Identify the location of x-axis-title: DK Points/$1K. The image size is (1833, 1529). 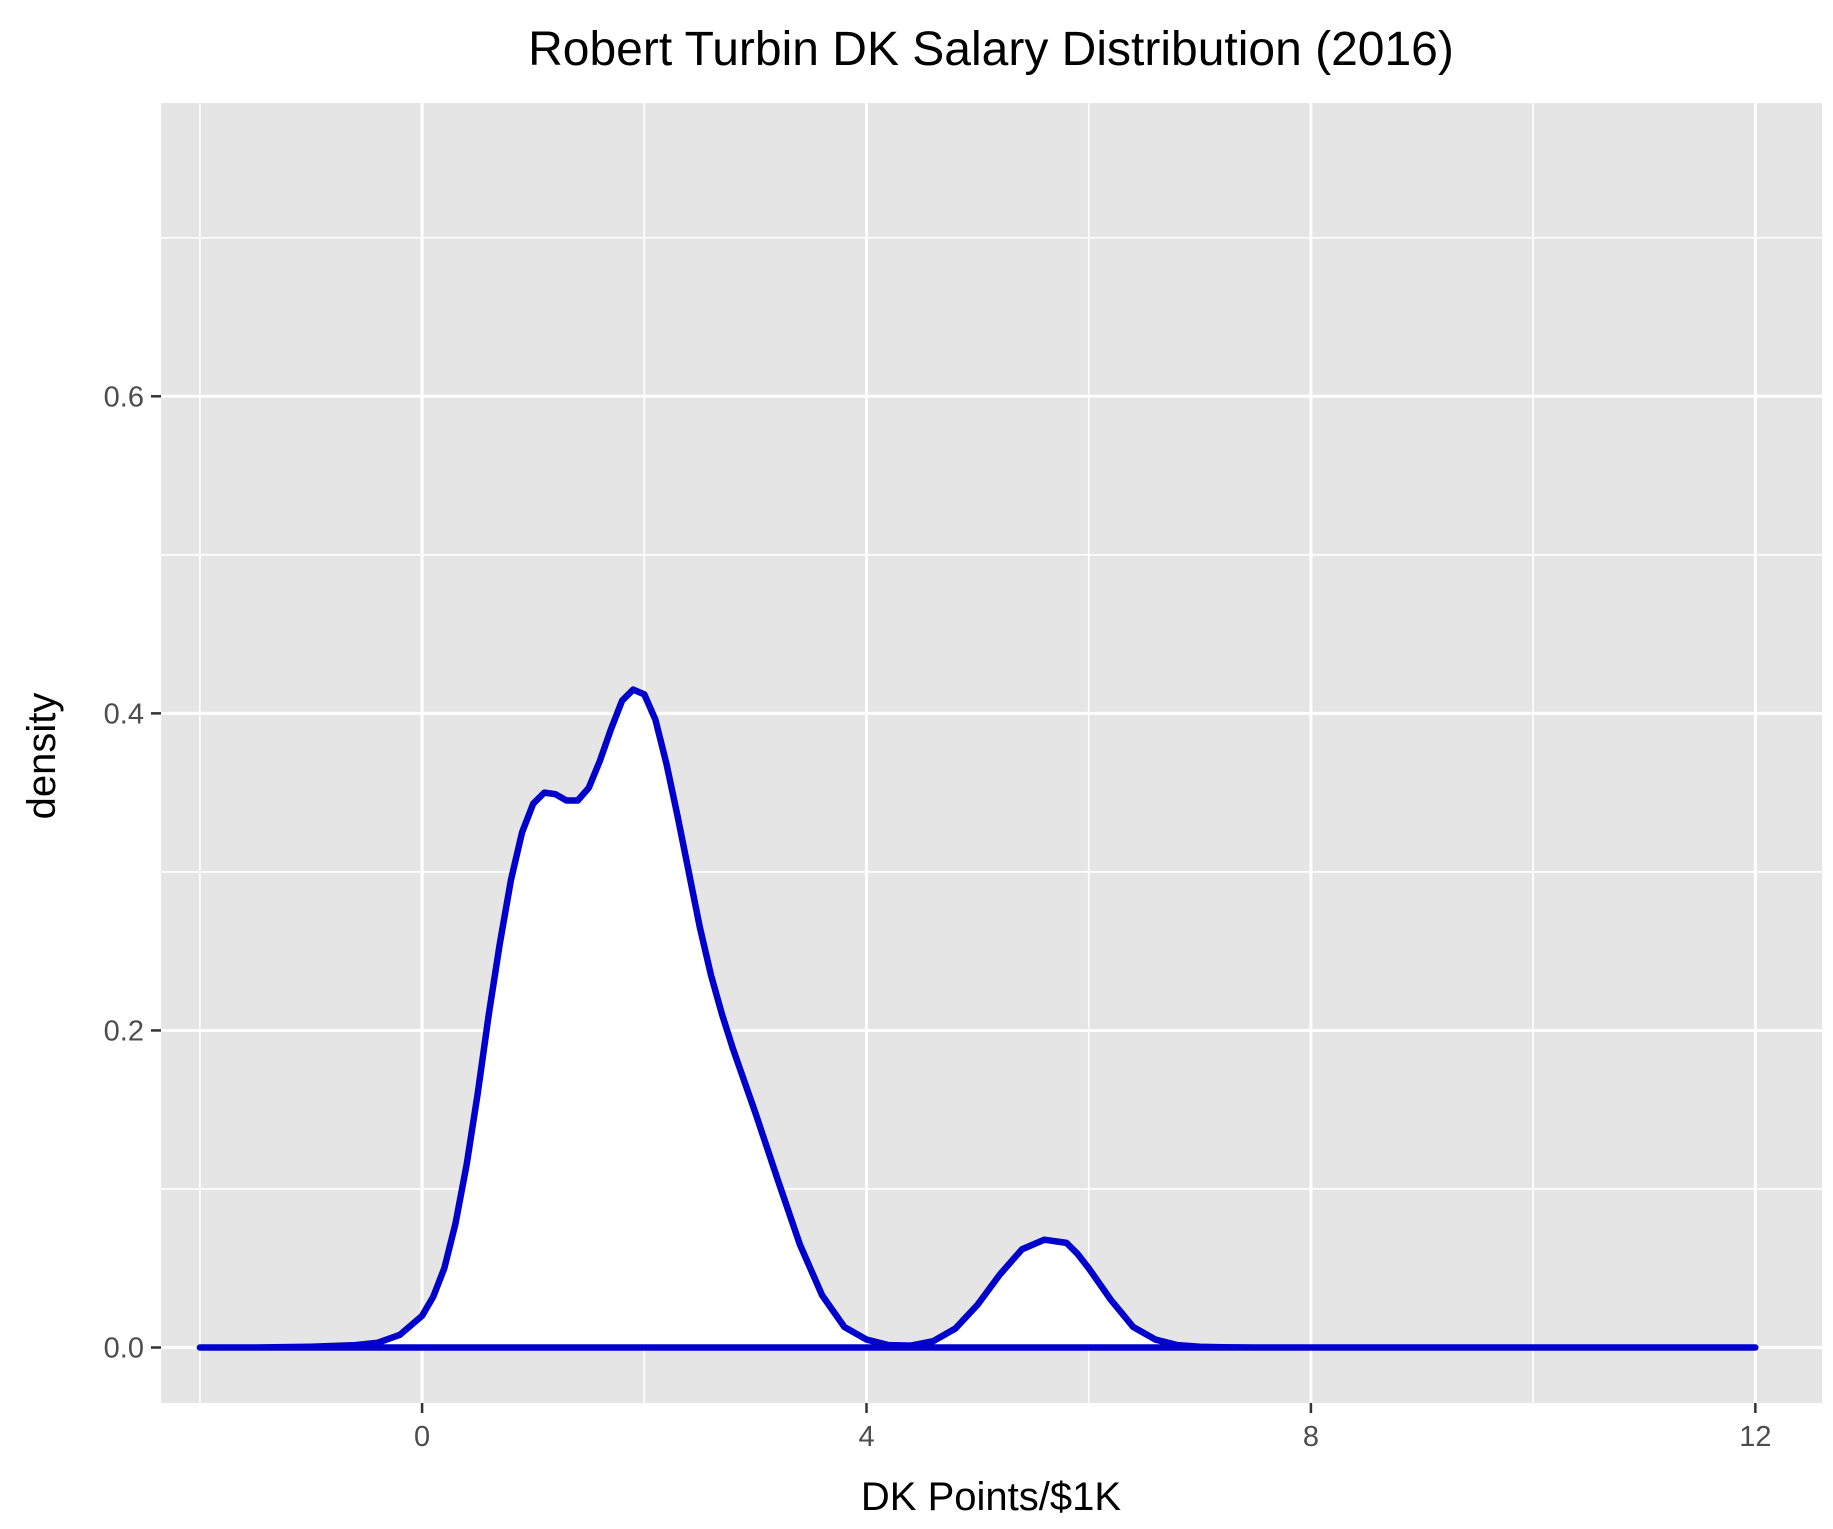
(991, 1497).